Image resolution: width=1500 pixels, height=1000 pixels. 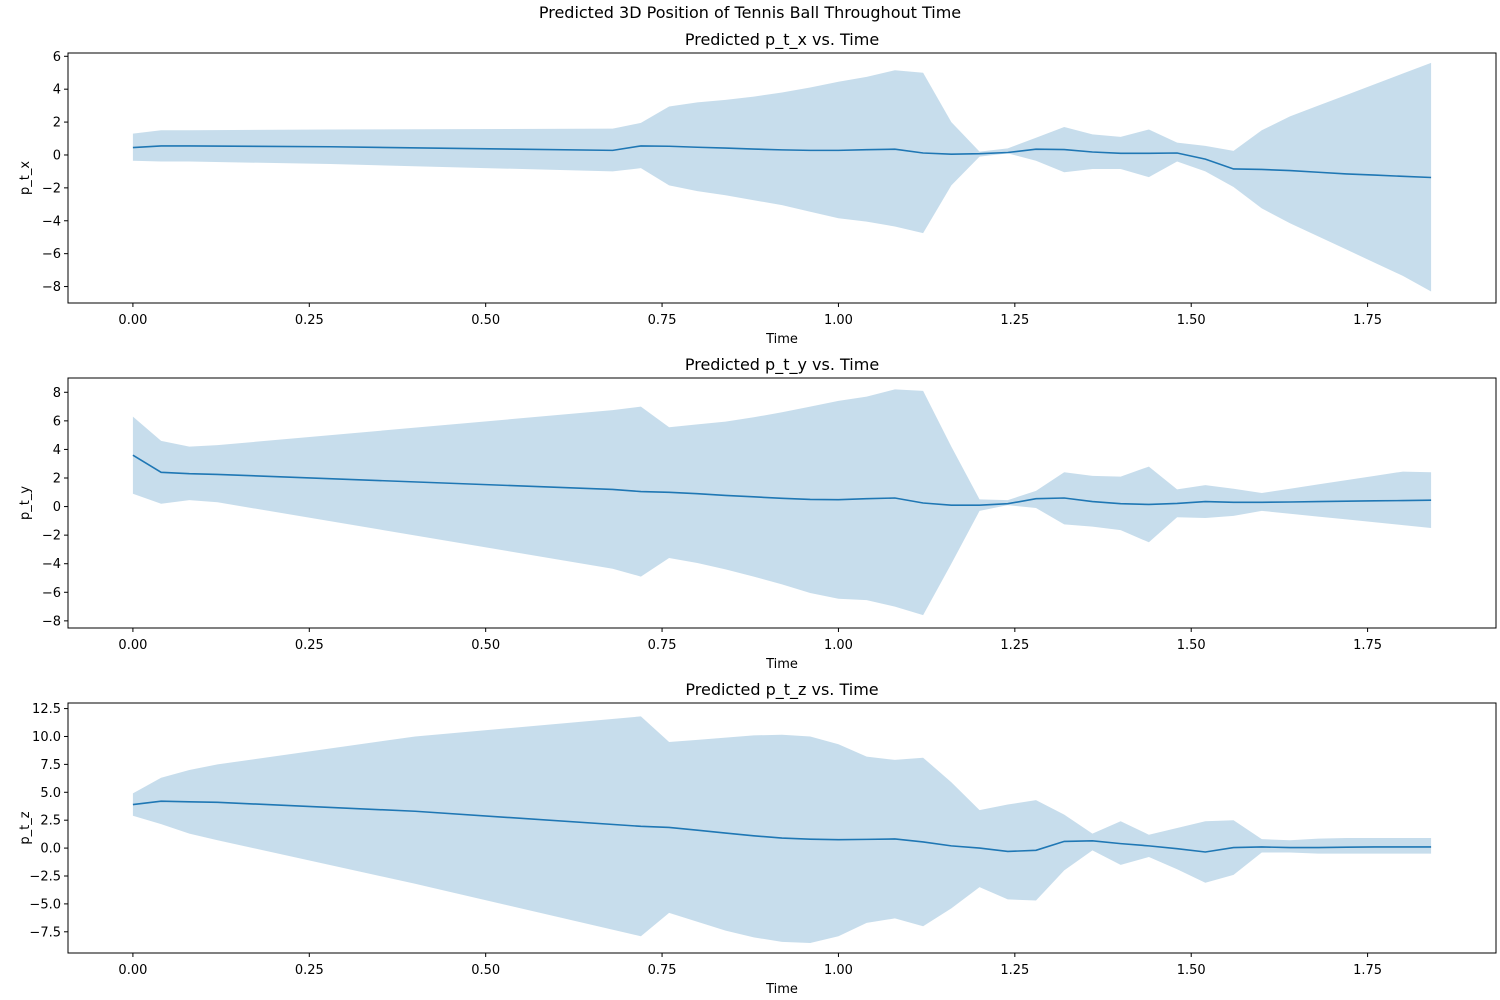 I want to click on y-tick-label-p-t-y: −2, so click(x=51, y=536).